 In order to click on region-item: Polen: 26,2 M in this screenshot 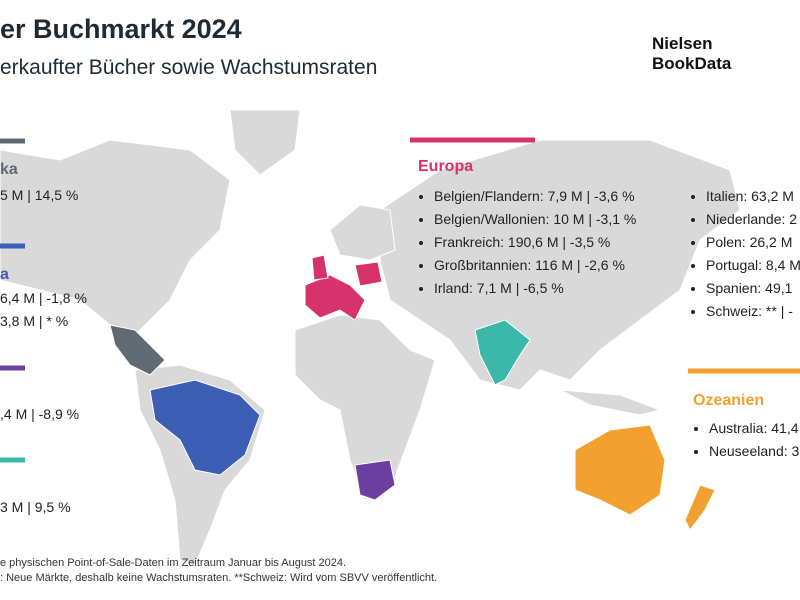, I will do `click(753, 242)`.